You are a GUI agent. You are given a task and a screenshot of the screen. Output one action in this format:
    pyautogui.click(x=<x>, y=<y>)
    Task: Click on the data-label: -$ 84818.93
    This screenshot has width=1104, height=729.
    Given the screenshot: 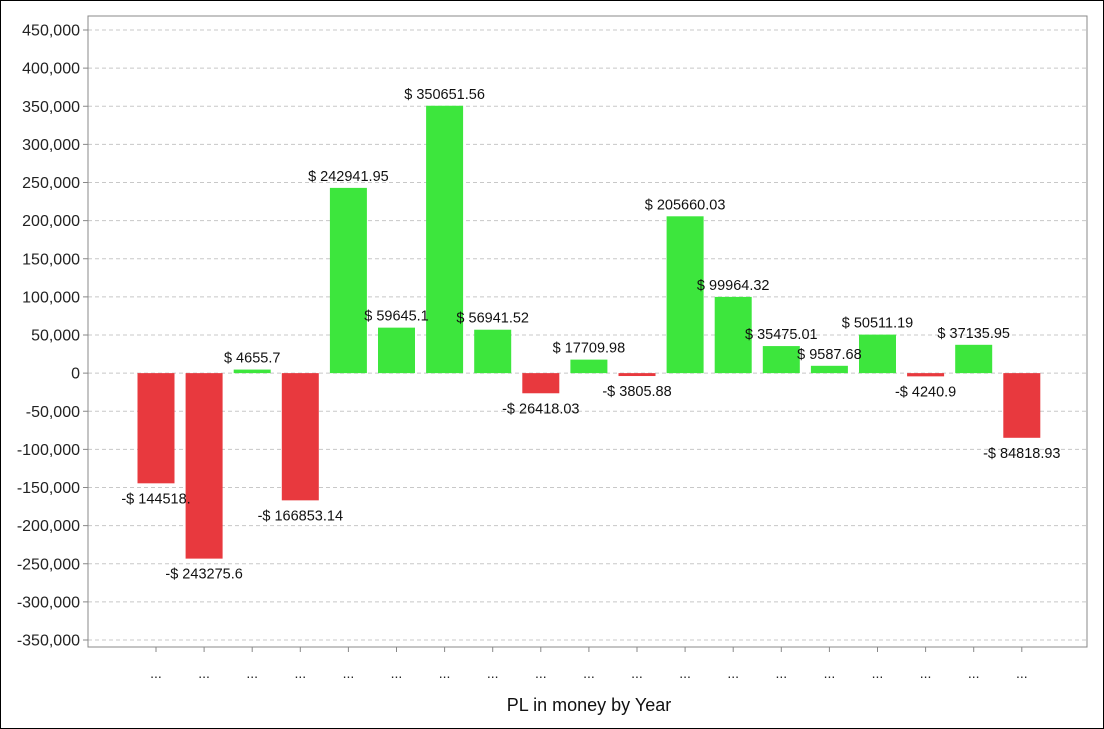 What is the action you would take?
    pyautogui.click(x=1021, y=454)
    